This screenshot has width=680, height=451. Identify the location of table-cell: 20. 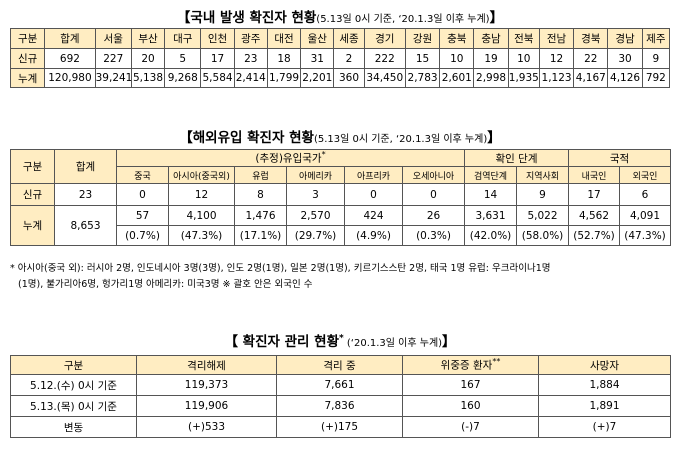
(148, 58).